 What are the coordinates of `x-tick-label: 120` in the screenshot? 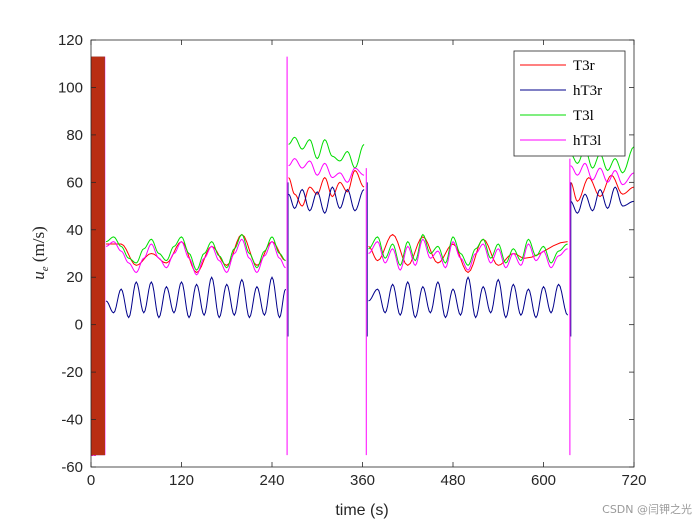 It's located at (181, 480).